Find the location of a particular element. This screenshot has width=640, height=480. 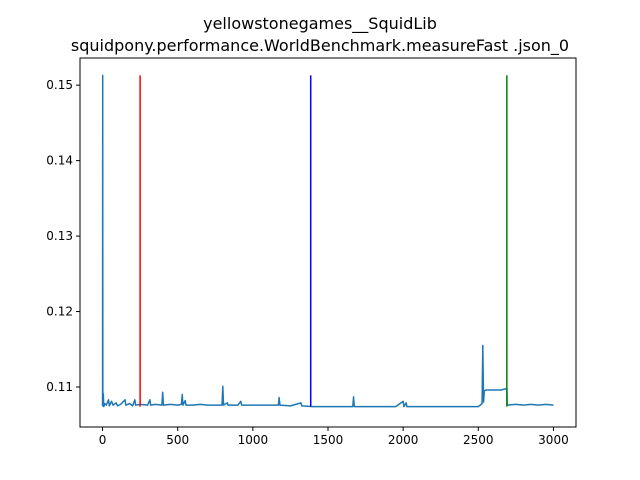

y-tick-label: 0.13 is located at coordinates (59, 236).